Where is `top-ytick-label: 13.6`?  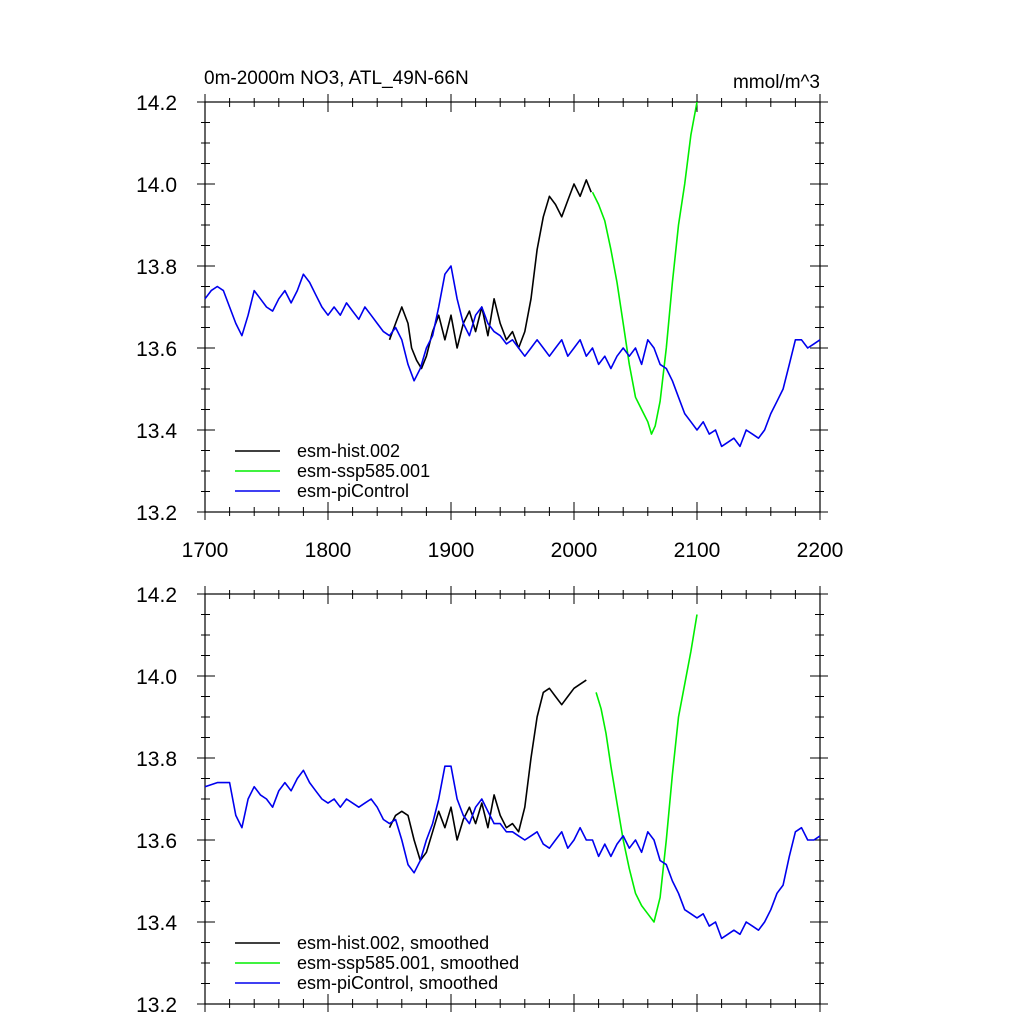
top-ytick-label: 13.6 is located at coordinates (156, 349).